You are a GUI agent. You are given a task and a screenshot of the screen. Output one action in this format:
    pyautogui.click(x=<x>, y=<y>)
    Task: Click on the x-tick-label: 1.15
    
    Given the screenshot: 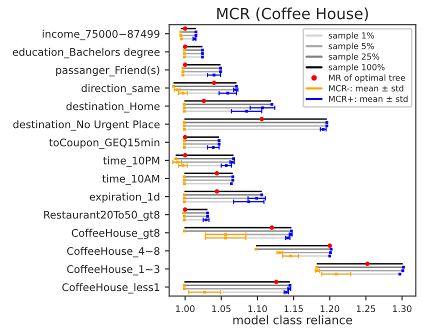 What is the action you would take?
    pyautogui.click(x=293, y=308)
    